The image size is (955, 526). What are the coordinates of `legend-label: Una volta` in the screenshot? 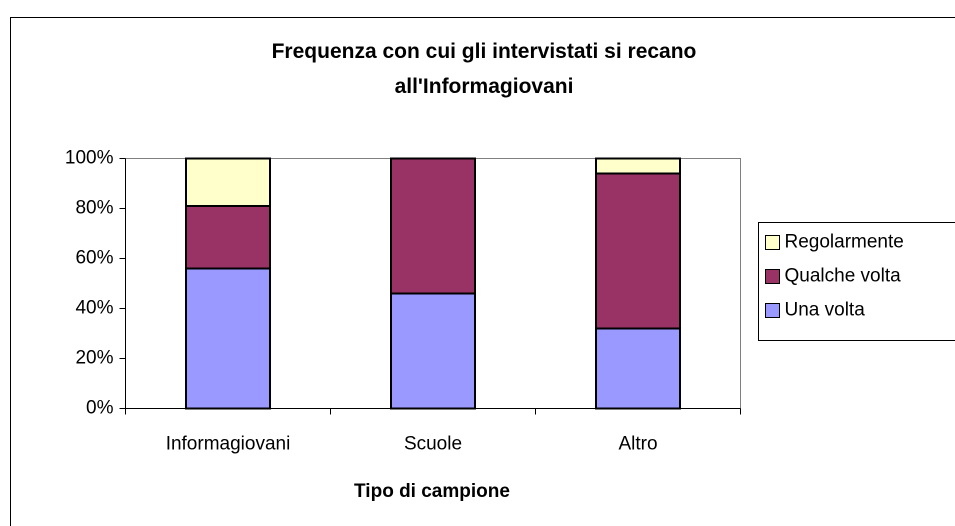 It's located at (825, 310).